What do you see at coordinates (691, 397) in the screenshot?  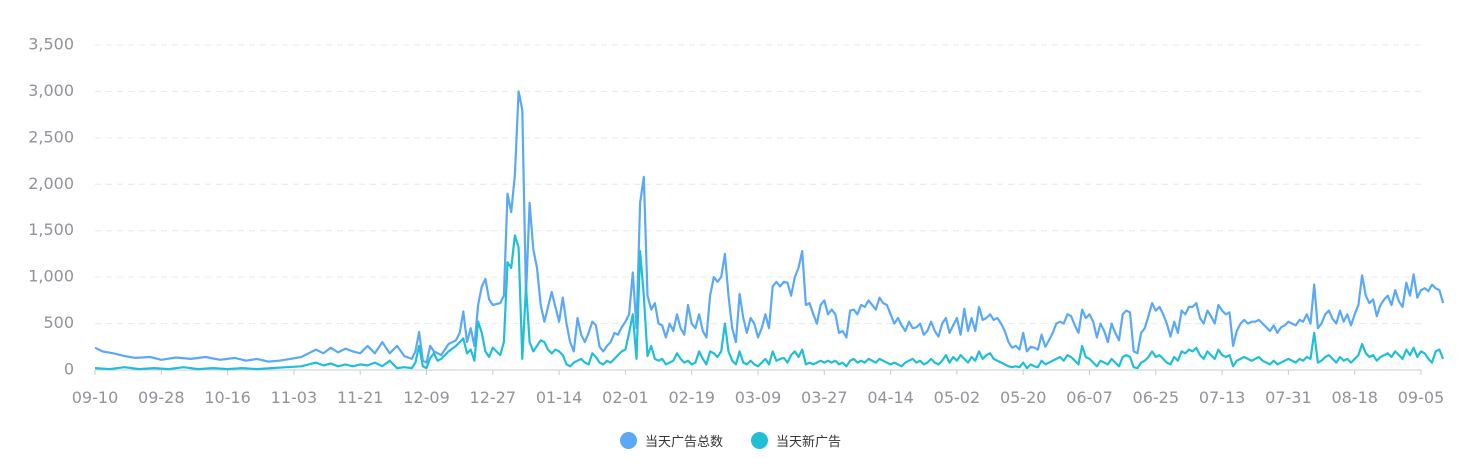 I see `x-tick-label: 02-19` at bounding box center [691, 397].